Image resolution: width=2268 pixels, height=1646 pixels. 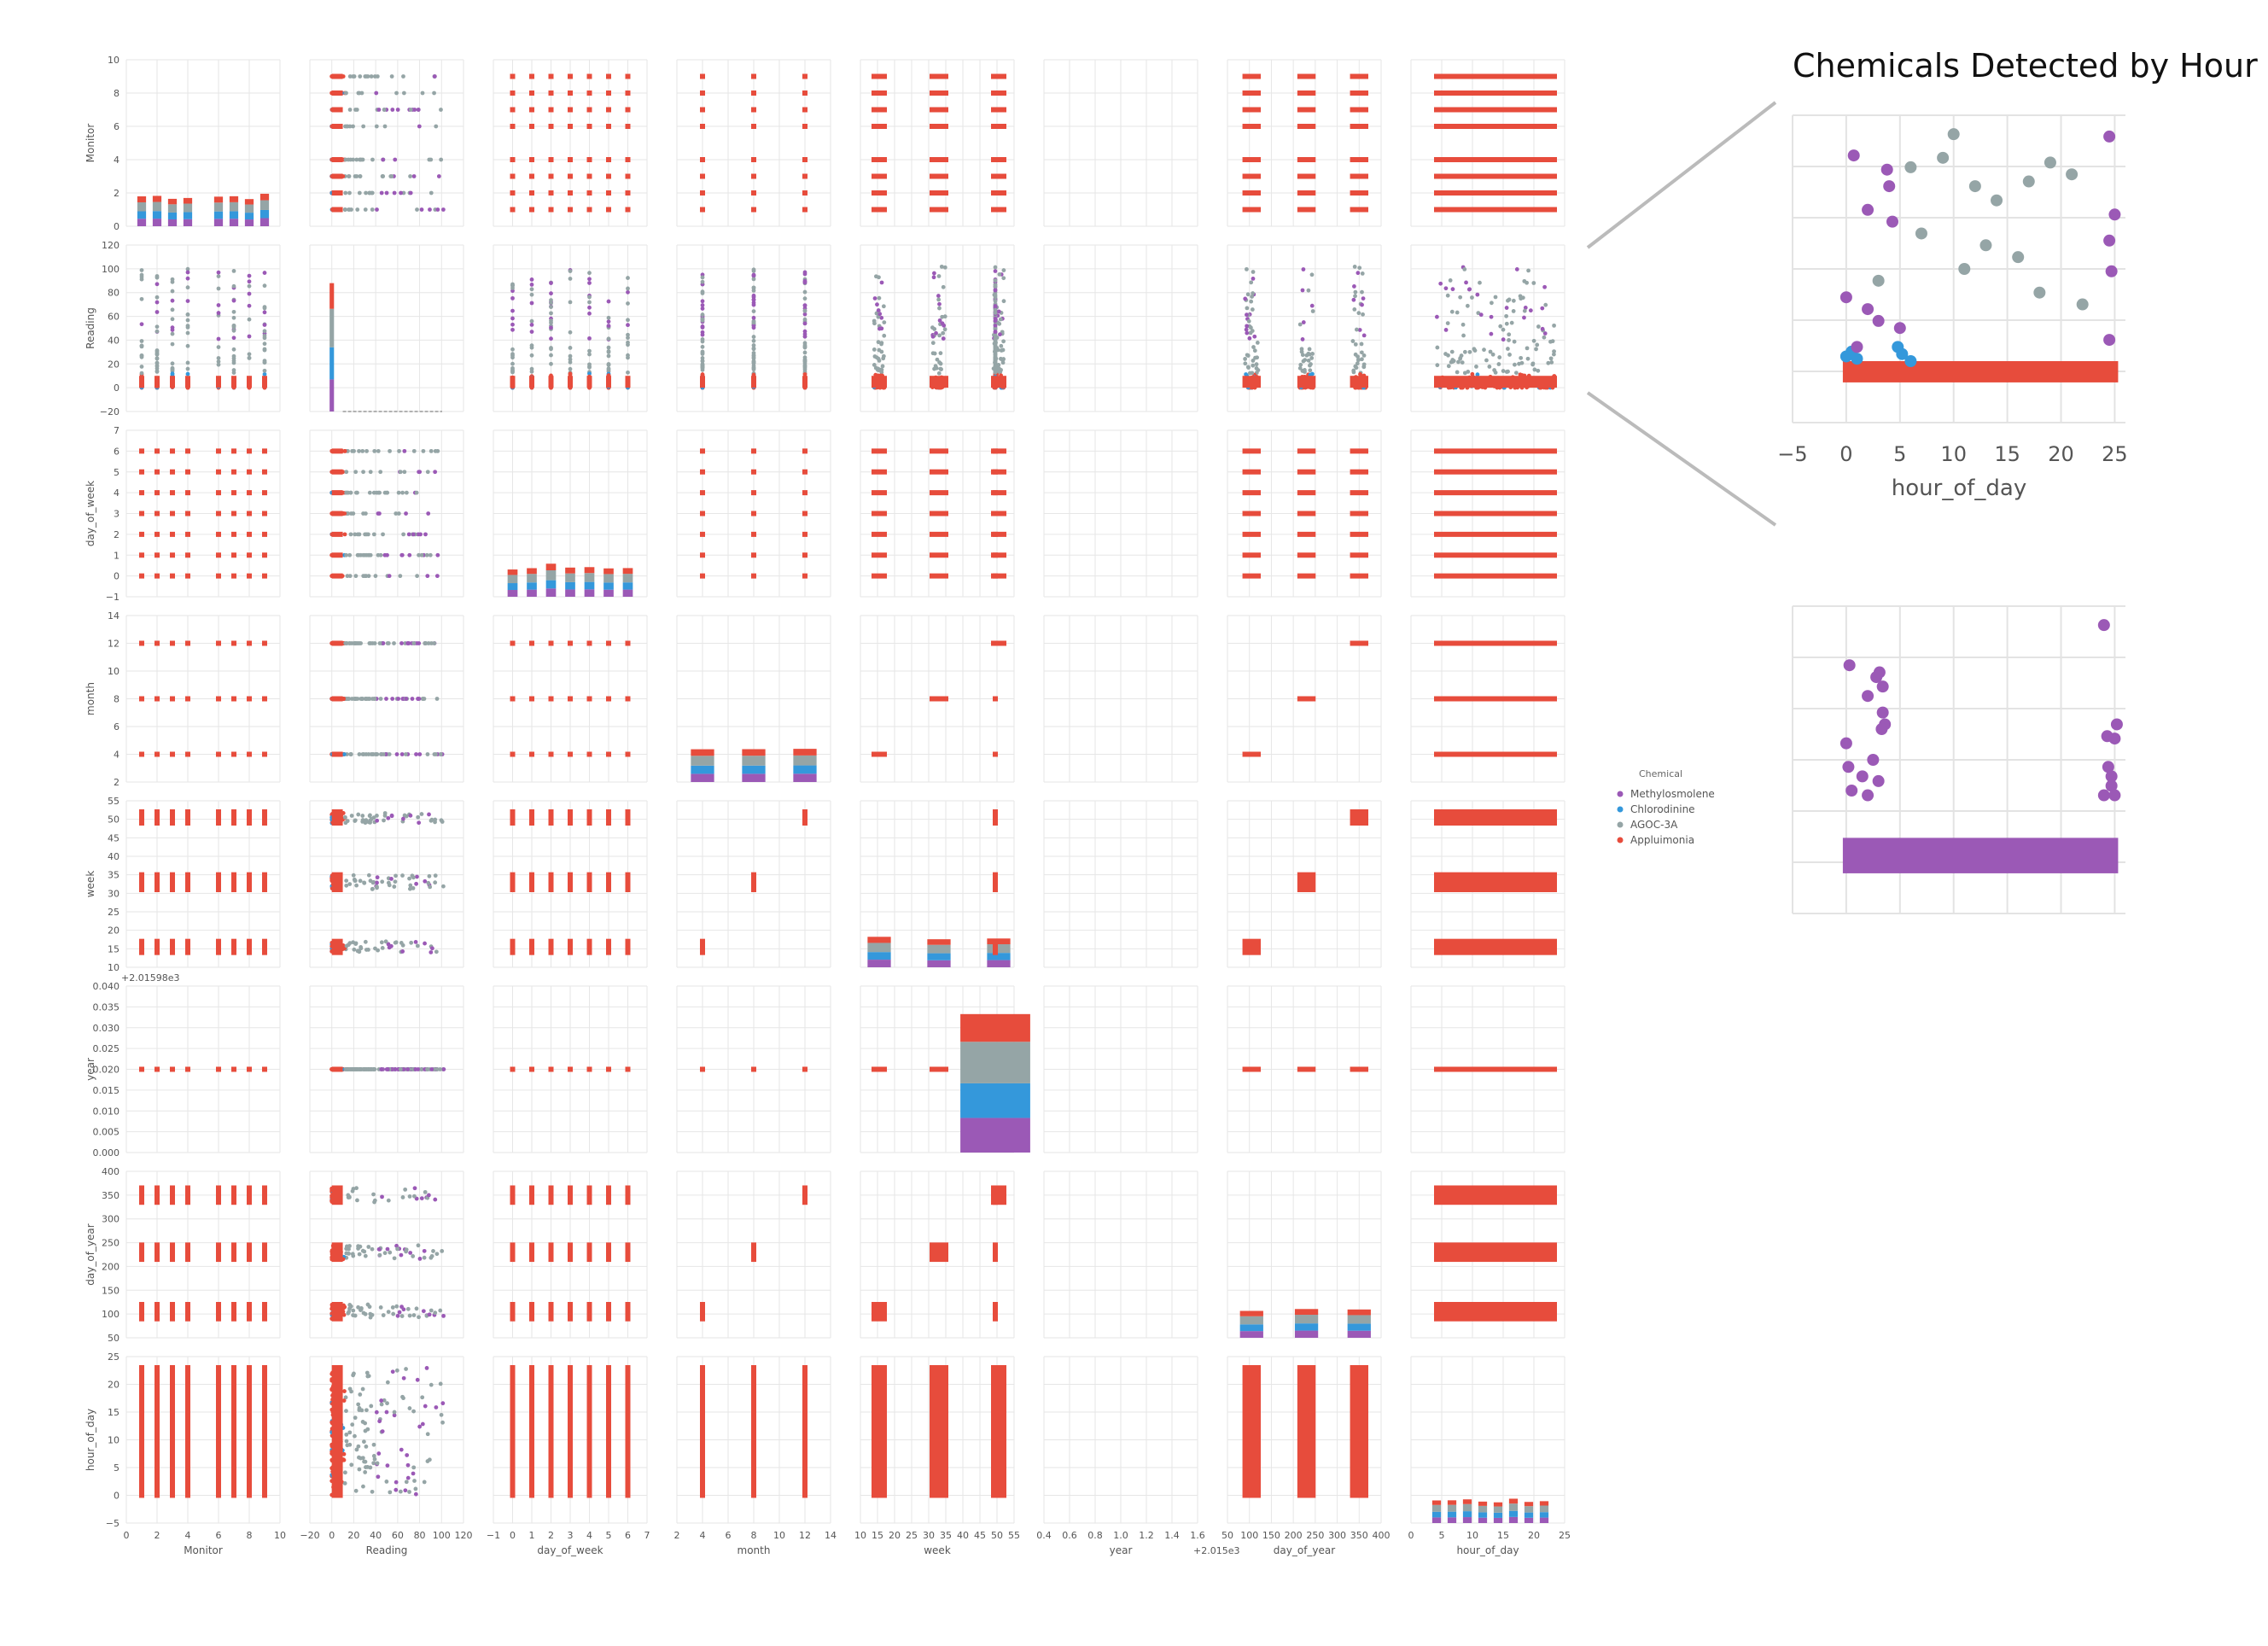 What do you see at coordinates (1487, 143) in the screenshot?
I see `cell-Monitor-vs-hour_of_day` at bounding box center [1487, 143].